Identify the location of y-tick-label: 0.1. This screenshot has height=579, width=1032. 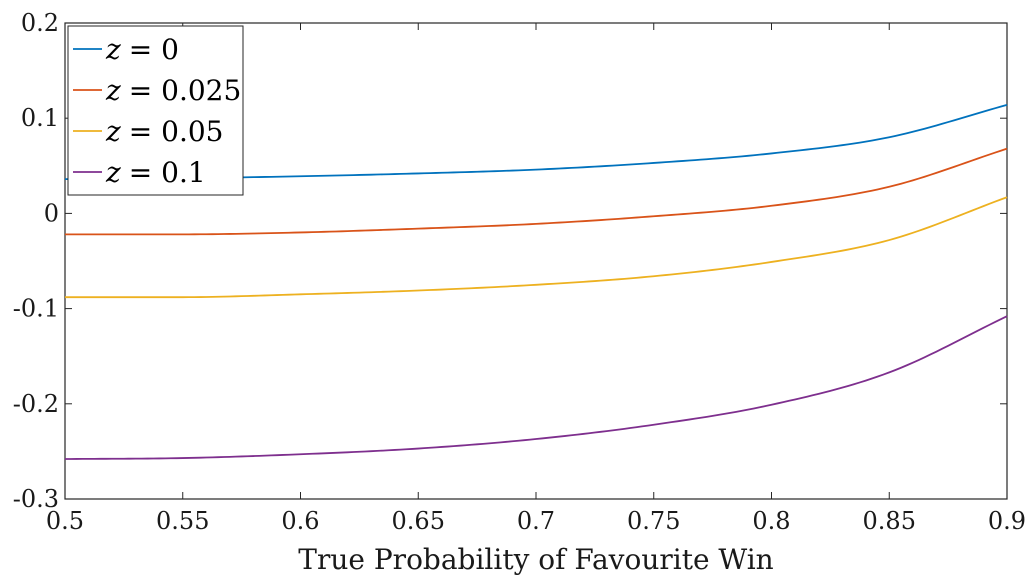
(40, 118).